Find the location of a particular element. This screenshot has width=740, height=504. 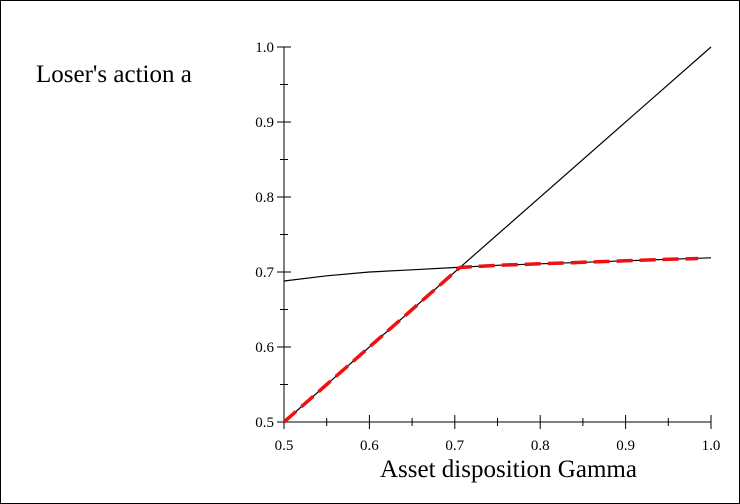

x-tick-label-0.9: 0.9 is located at coordinates (625, 446).